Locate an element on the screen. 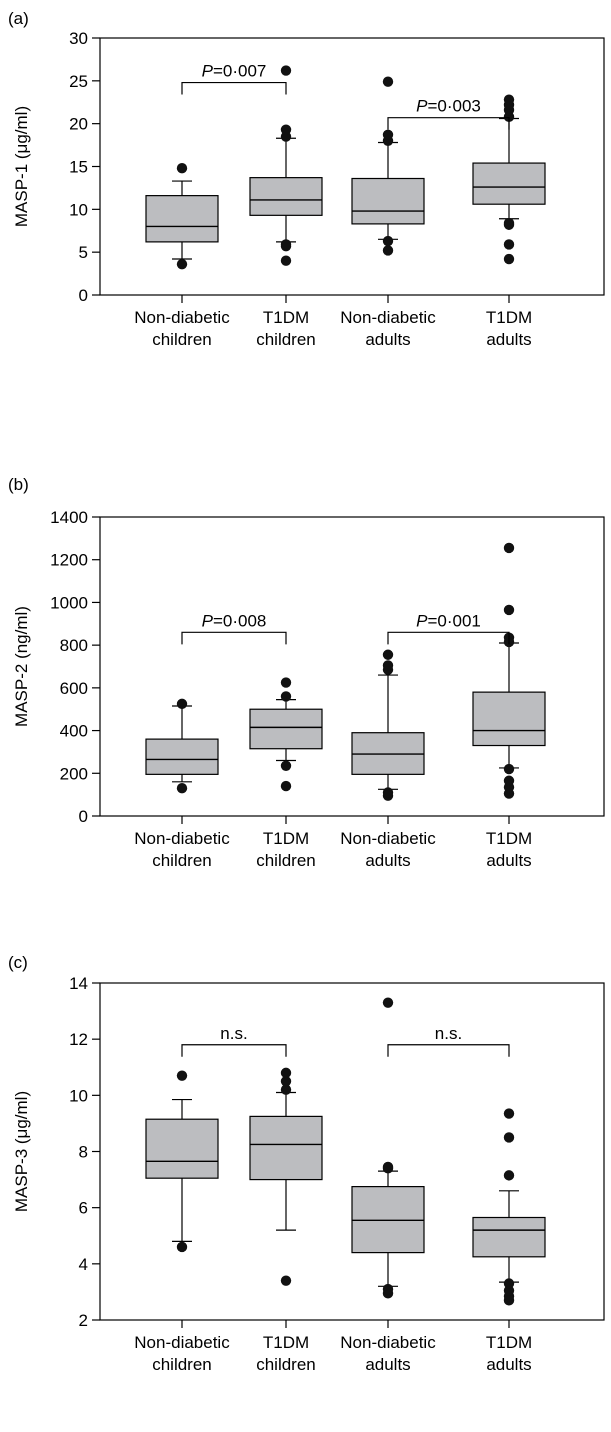  y-tick-label: 2 is located at coordinates (83, 1320).